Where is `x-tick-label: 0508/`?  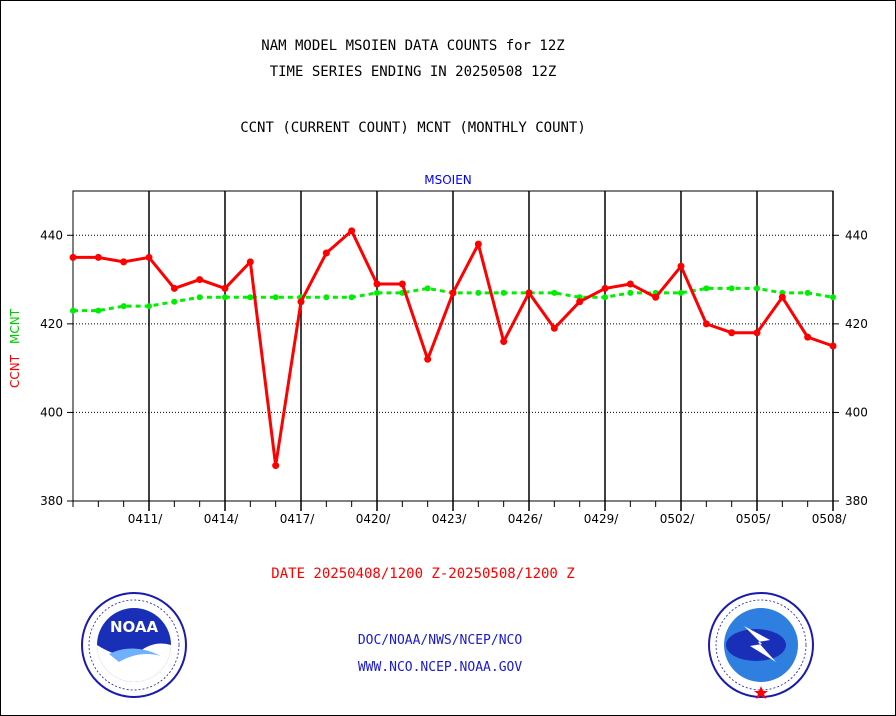 x-tick-label: 0508/ is located at coordinates (830, 519).